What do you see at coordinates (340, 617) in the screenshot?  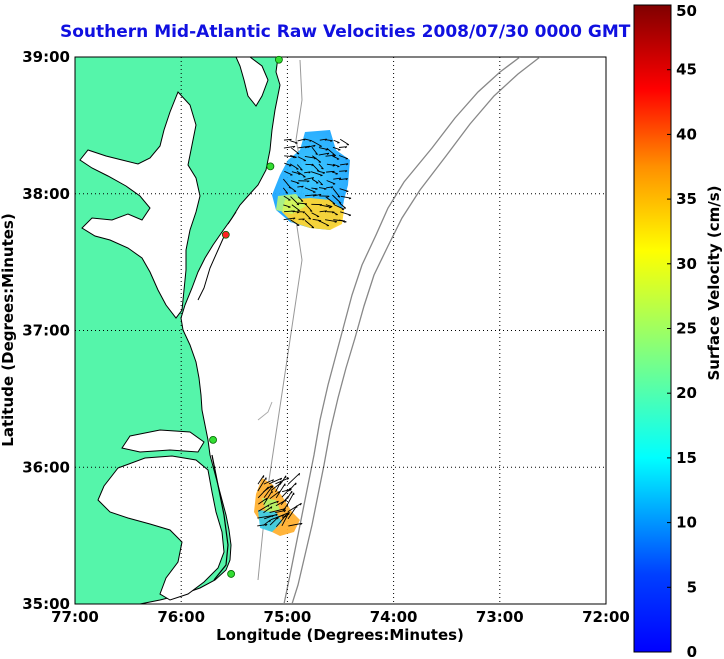 I see `x-axis: 77:00 76:00 75:00 74:00 73:00 72:00` at bounding box center [340, 617].